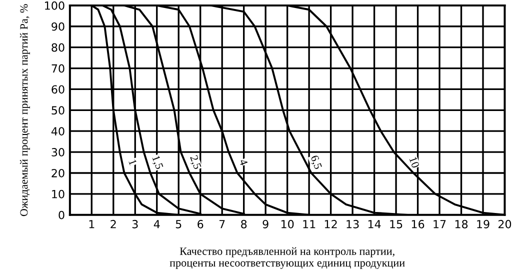  What do you see at coordinates (58, 89) in the screenshot?
I see `y-tick-label: 60` at bounding box center [58, 89].